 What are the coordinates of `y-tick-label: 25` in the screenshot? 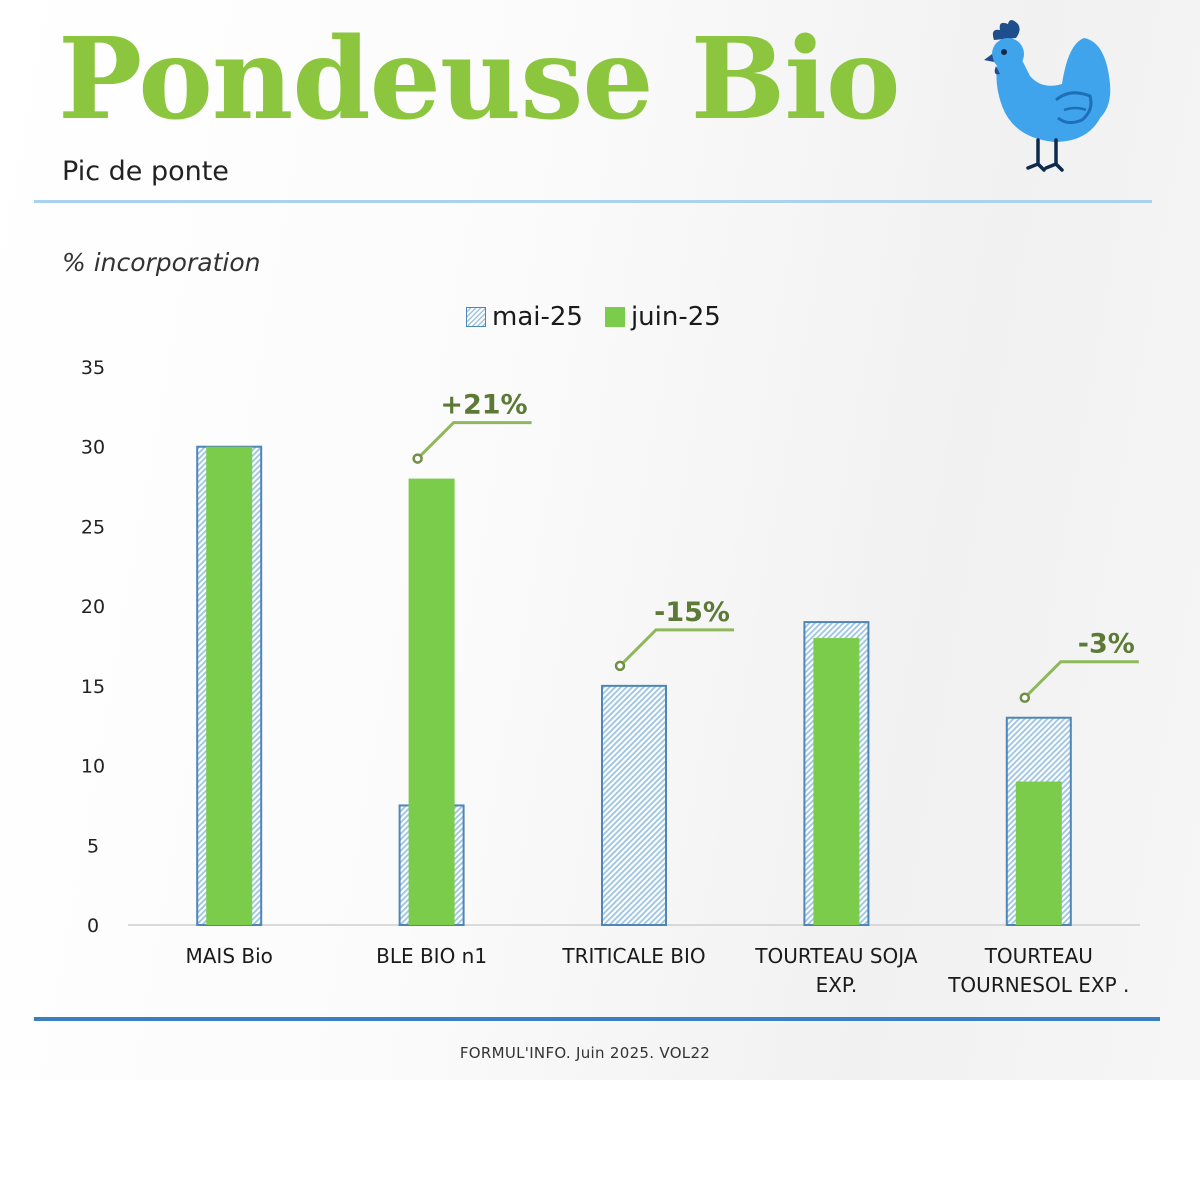 It's located at (93, 527).